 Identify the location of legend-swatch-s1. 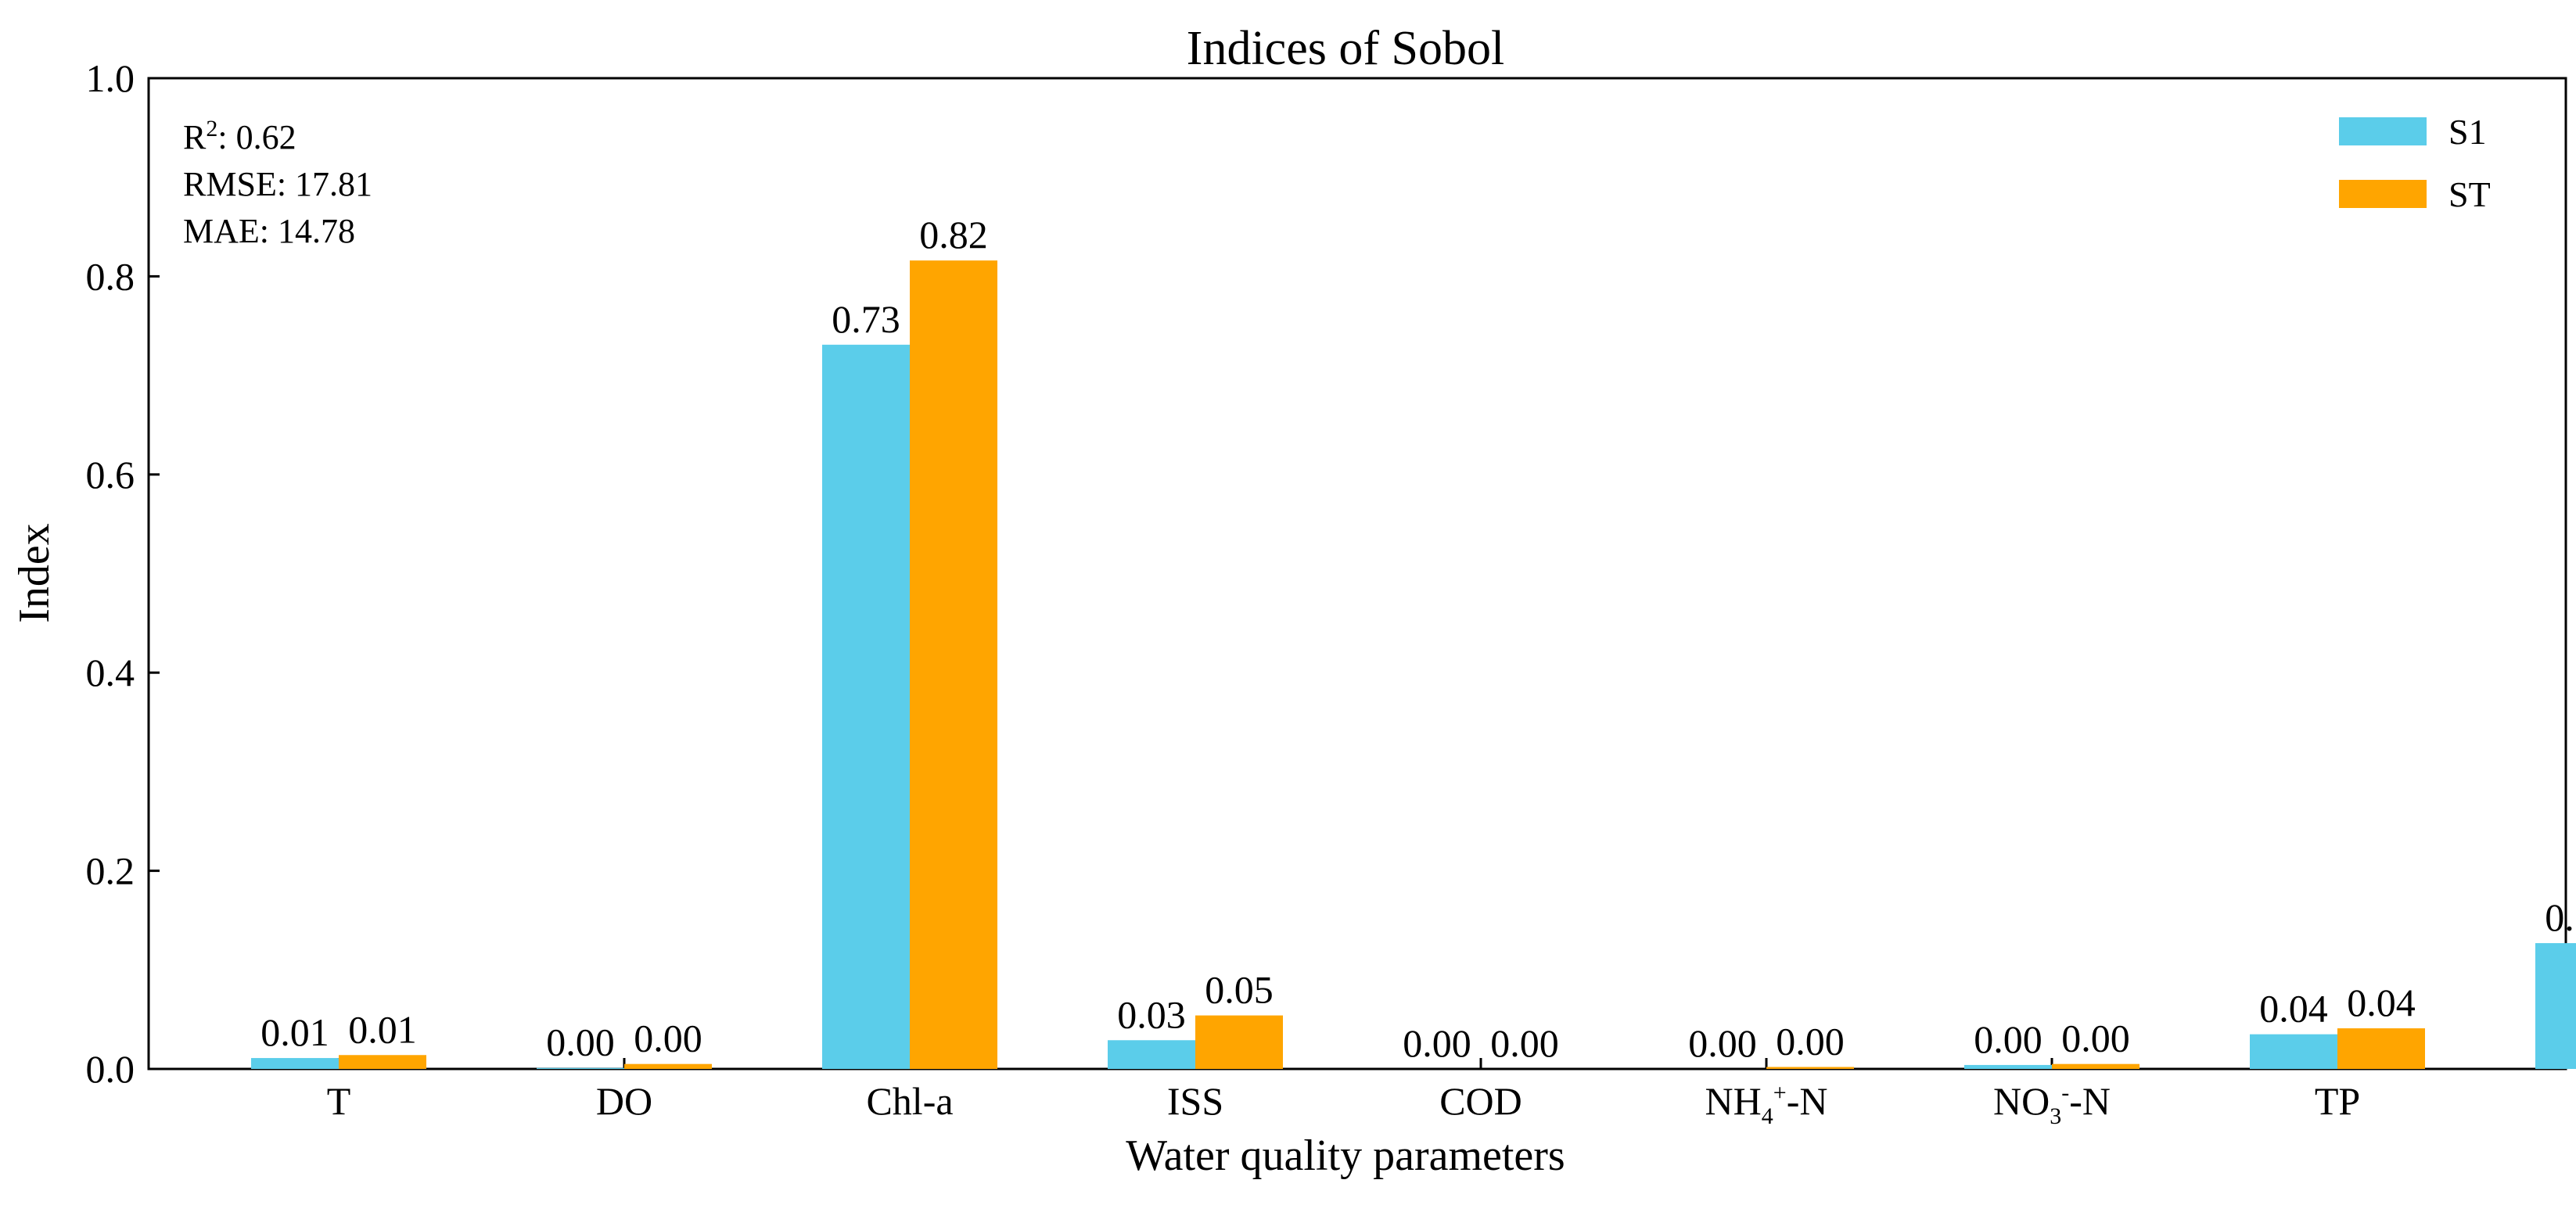
(2383, 131).